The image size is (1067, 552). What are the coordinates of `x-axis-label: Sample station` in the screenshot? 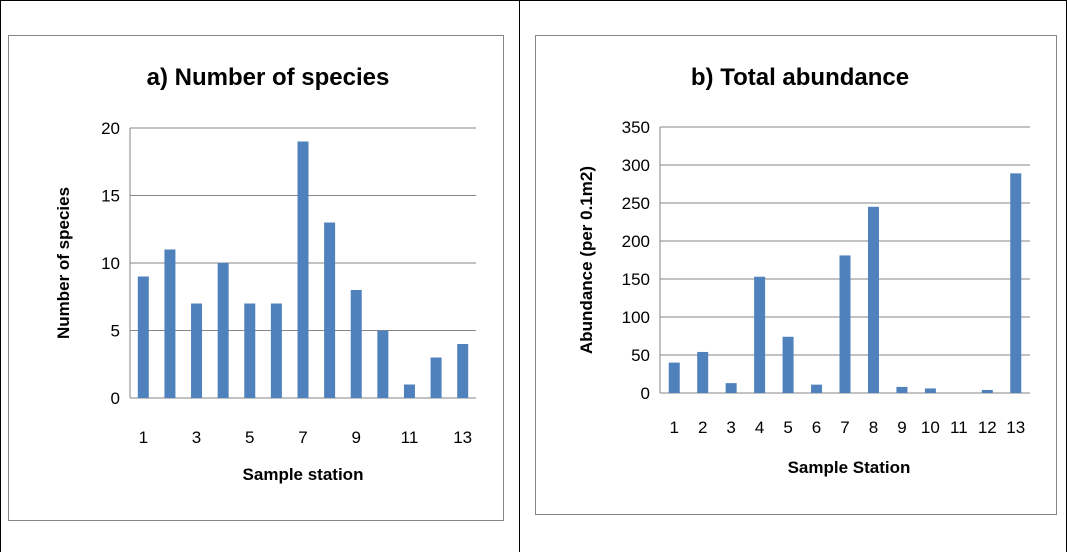 It's located at (303, 474).